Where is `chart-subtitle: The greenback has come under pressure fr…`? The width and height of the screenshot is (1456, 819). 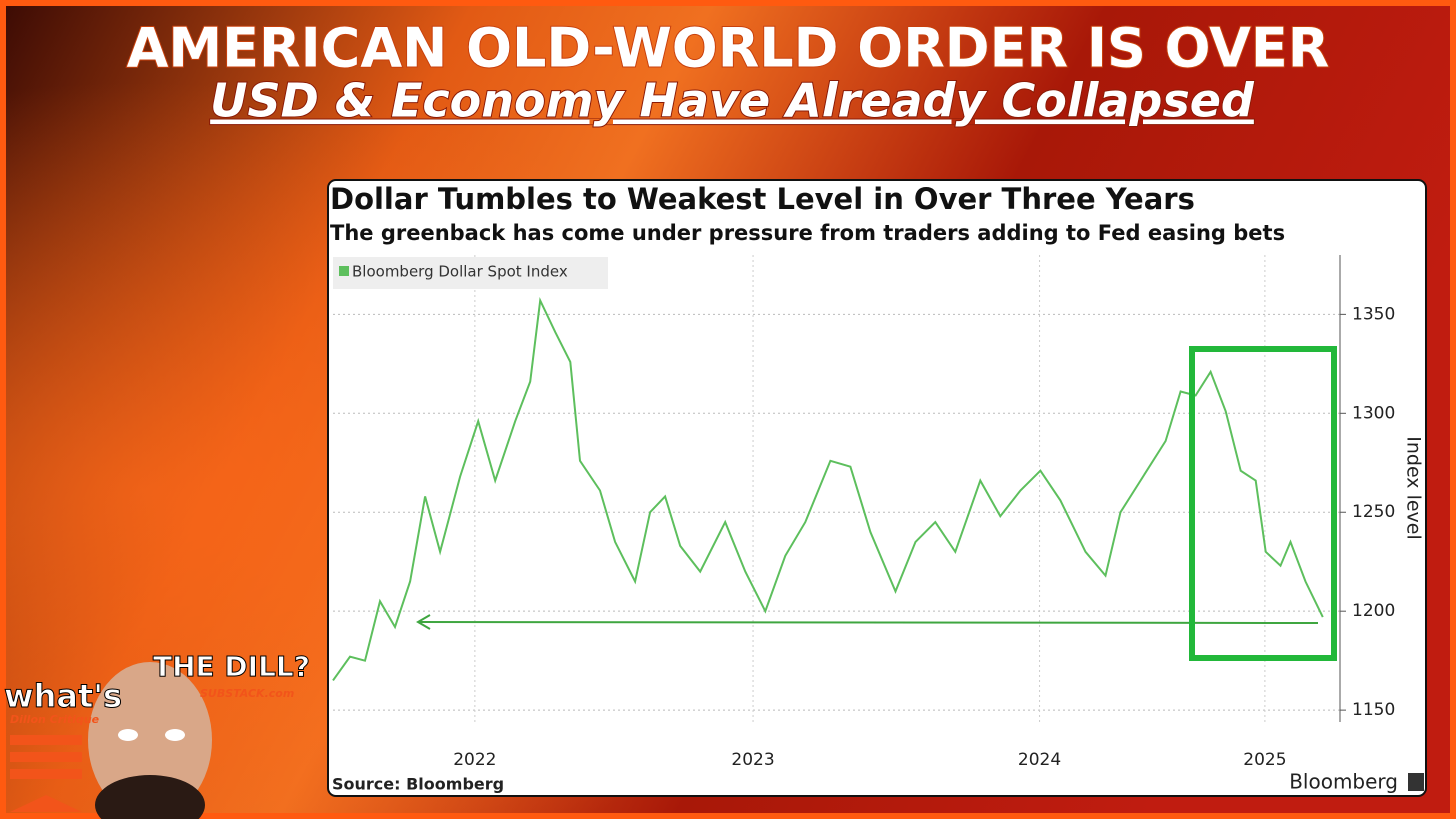
chart-subtitle: The greenback has come under pressure fr… is located at coordinates (807, 233).